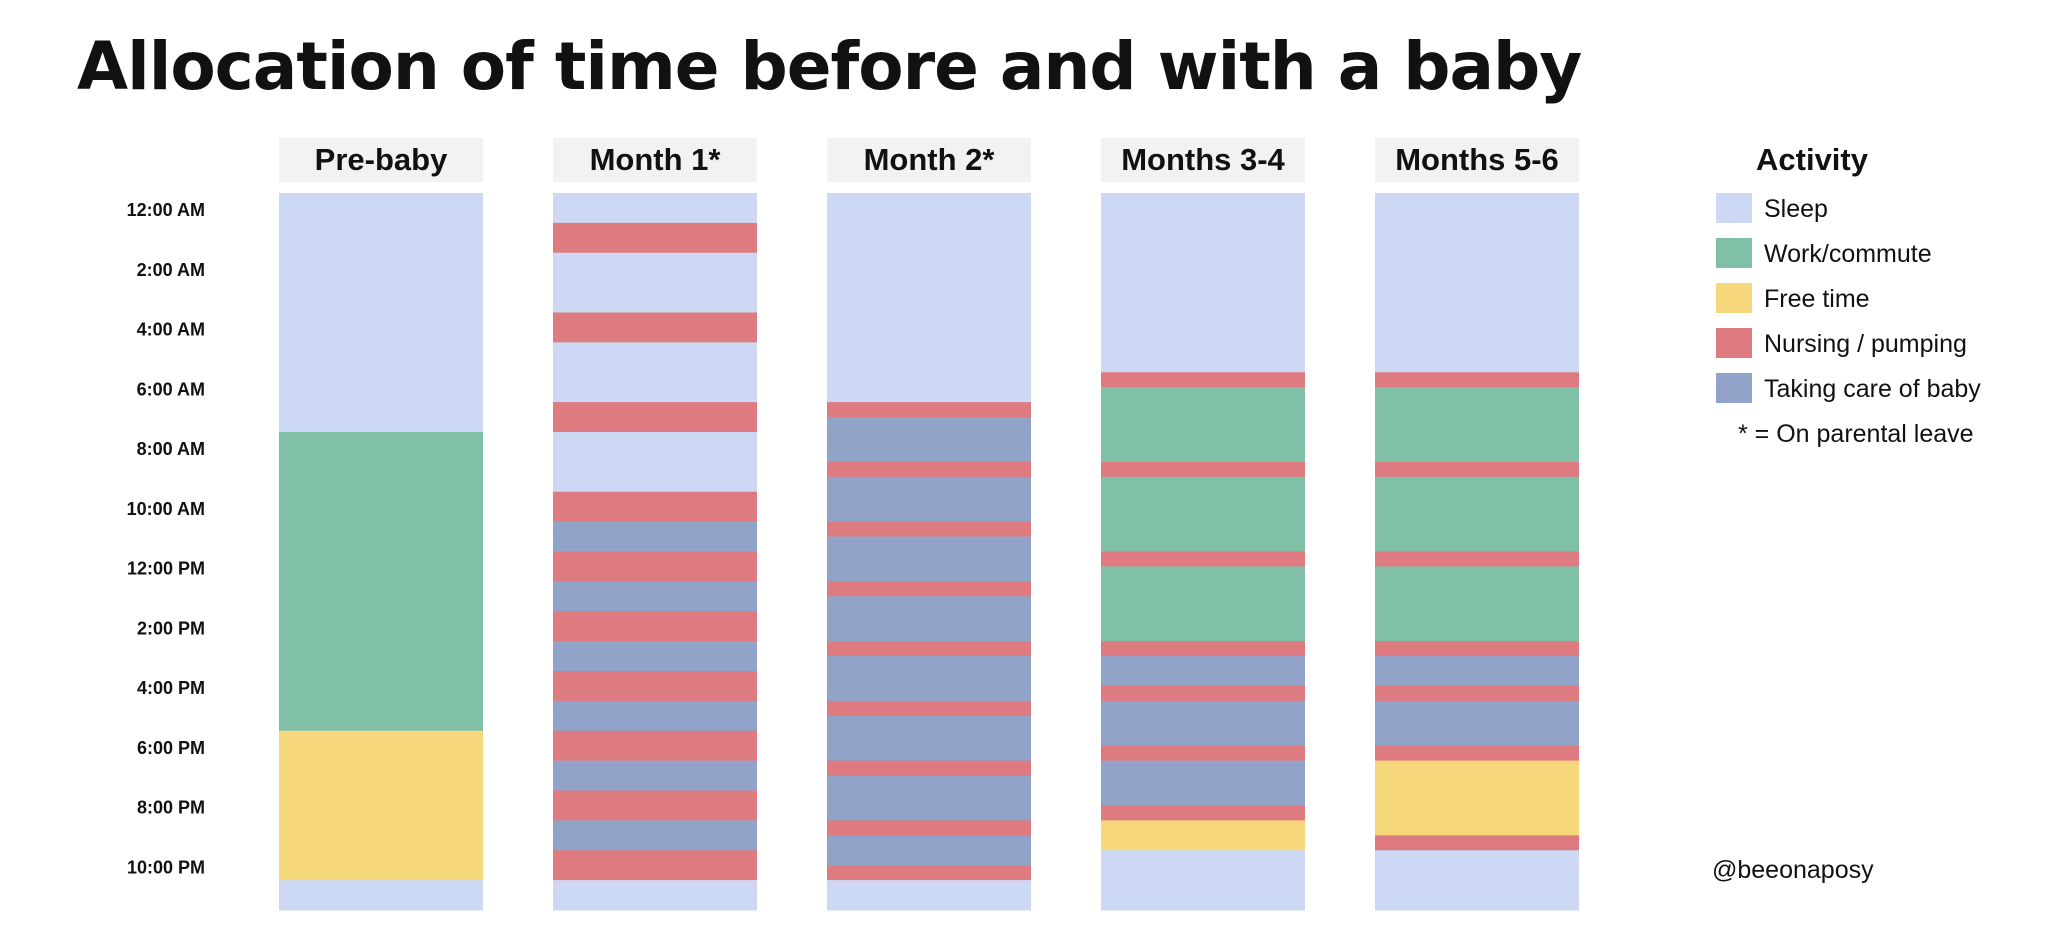  I want to click on y-tick-label: 8:00 PM, so click(171, 808).